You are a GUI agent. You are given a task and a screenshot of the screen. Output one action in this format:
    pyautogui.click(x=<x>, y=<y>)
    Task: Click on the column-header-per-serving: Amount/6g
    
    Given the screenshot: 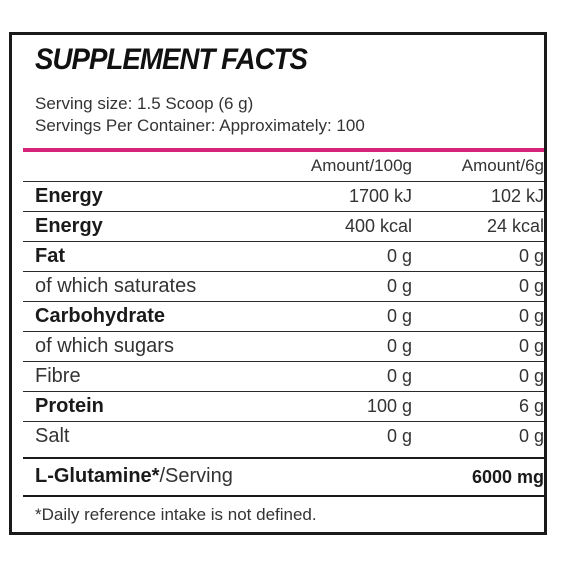 What is the action you would take?
    pyautogui.click(x=502, y=165)
    